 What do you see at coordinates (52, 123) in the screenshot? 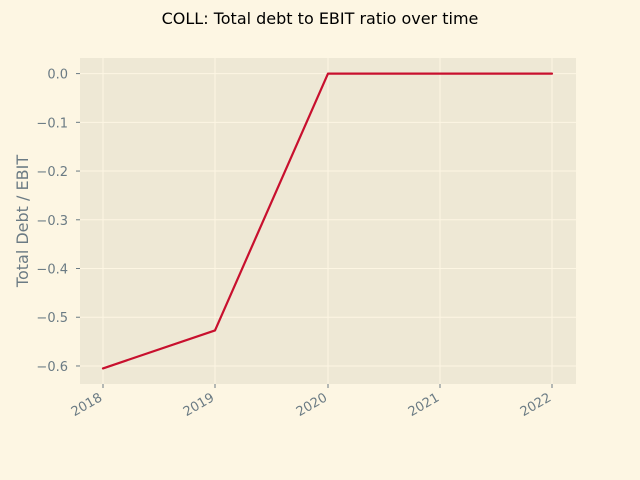
I see `y-tick-label: −0.1` at bounding box center [52, 123].